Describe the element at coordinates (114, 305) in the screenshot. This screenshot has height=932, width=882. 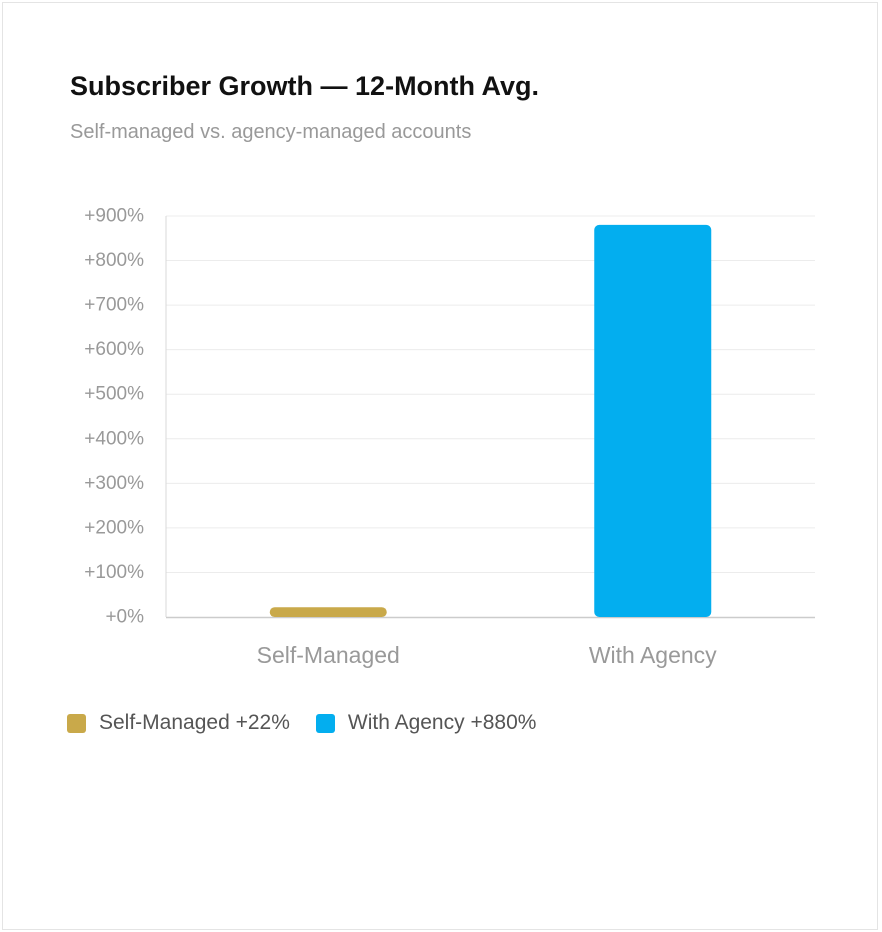
I see `y-tick-label: +700%` at that location.